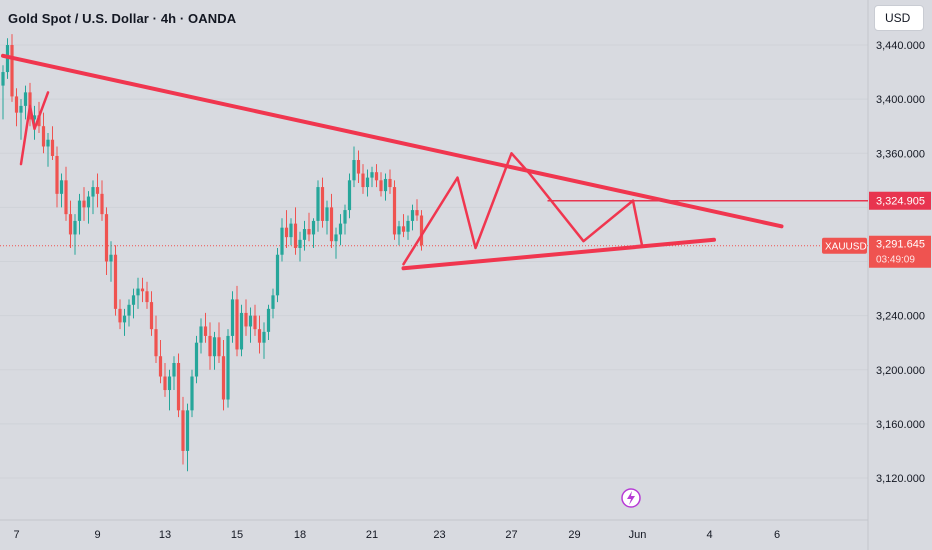 The image size is (932, 550). I want to click on symbol-label-box, so click(844, 245).